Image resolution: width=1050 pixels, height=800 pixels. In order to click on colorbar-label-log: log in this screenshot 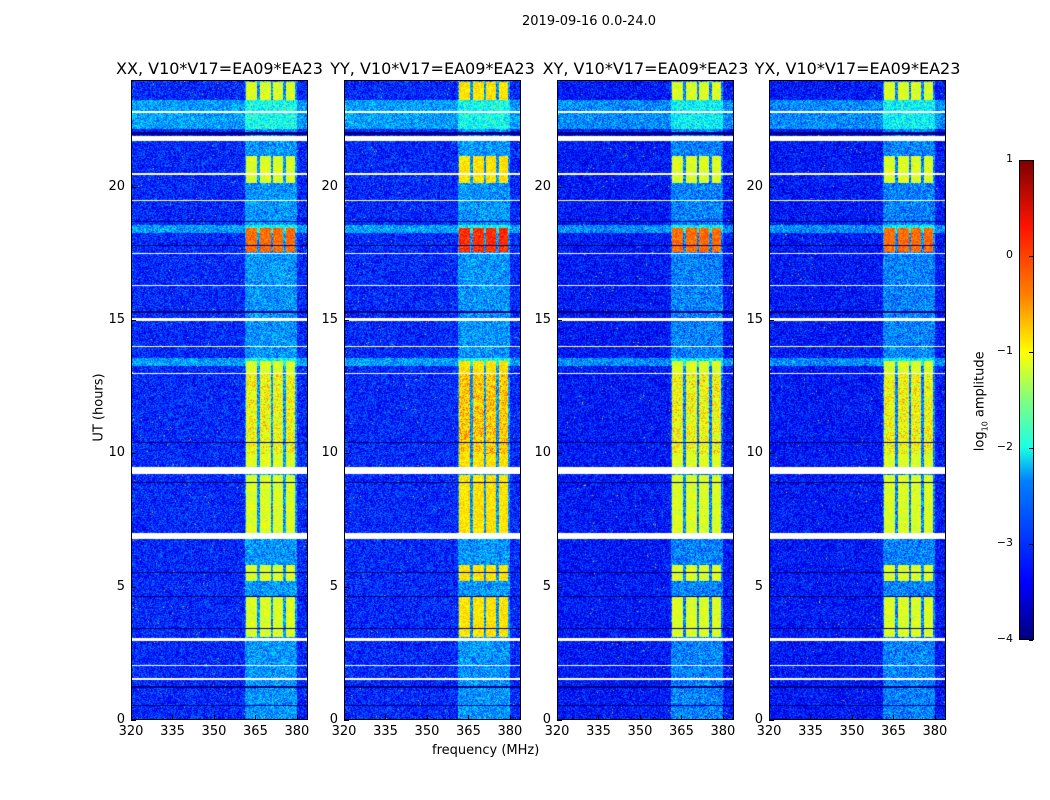, I will do `click(980, 441)`.